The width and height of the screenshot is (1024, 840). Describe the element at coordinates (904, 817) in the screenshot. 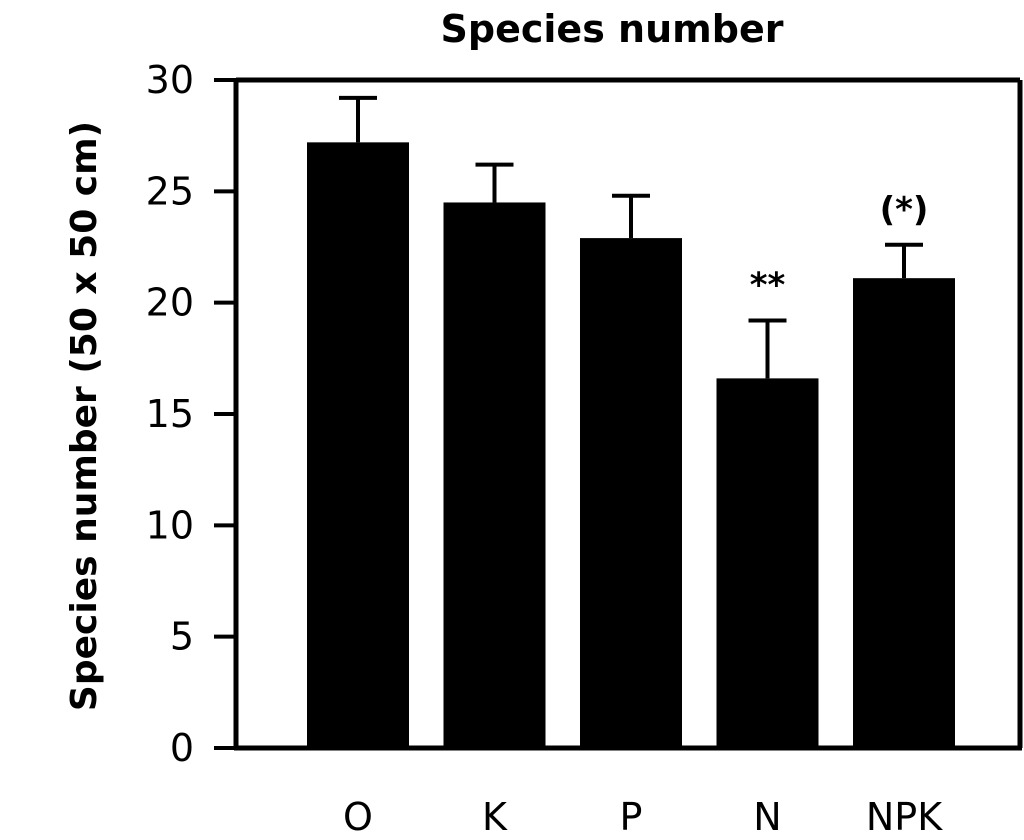

I see `x-tick-label: NPK` at that location.